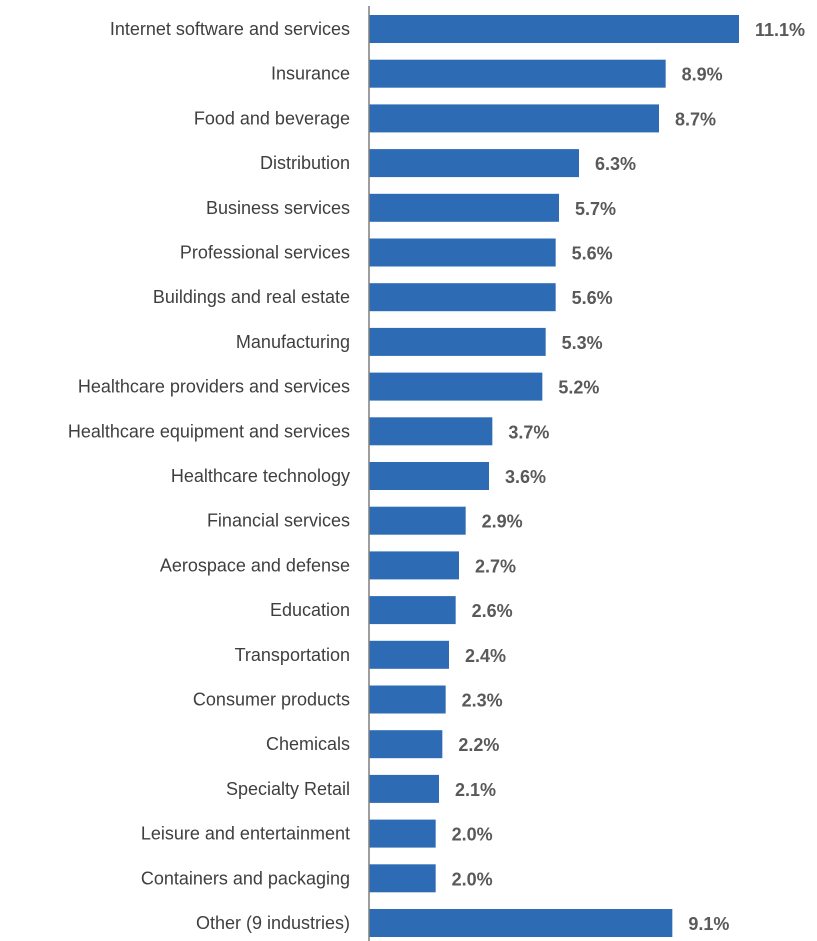 The width and height of the screenshot is (817, 941). I want to click on category-label-20: Other (9 industries), so click(273, 923).